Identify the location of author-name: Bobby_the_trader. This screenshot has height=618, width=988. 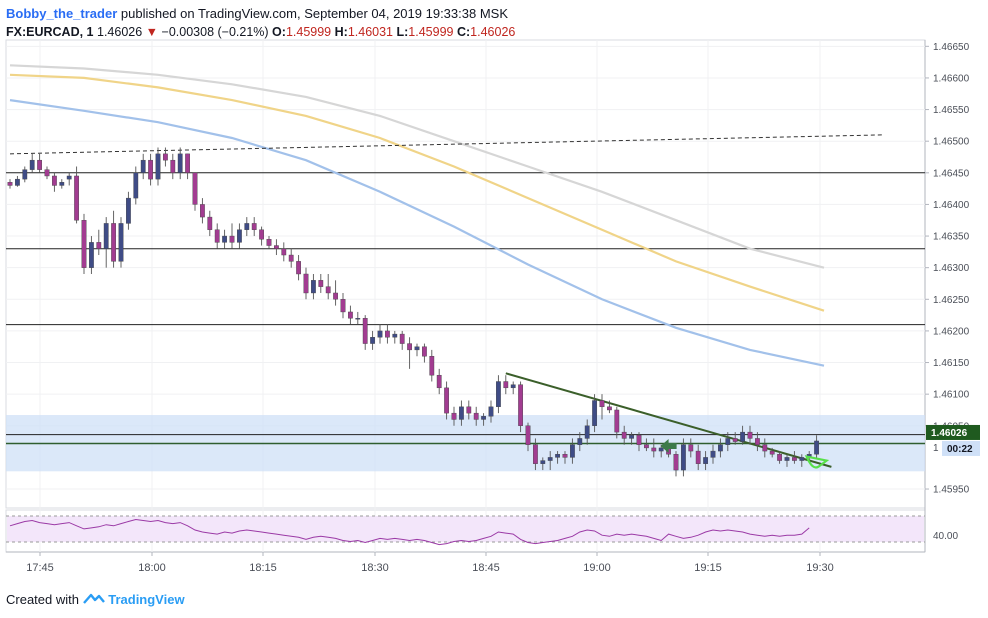
(62, 13).